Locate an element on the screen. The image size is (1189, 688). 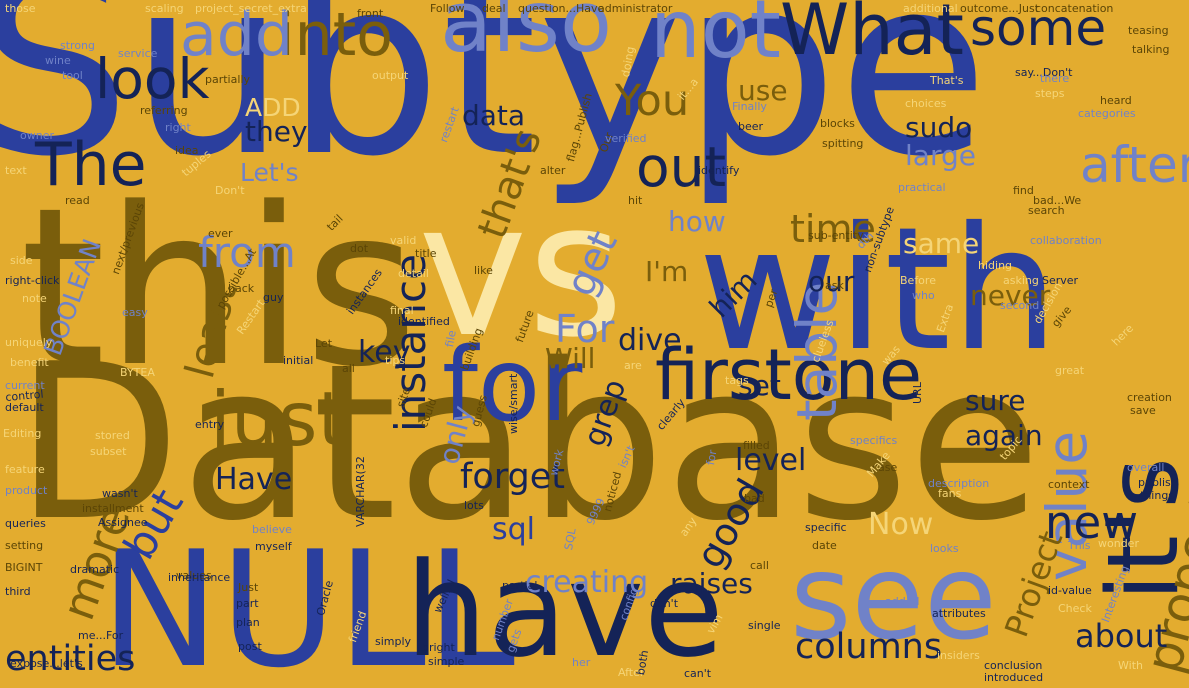
word-believe: believe is located at coordinates (272, 529).